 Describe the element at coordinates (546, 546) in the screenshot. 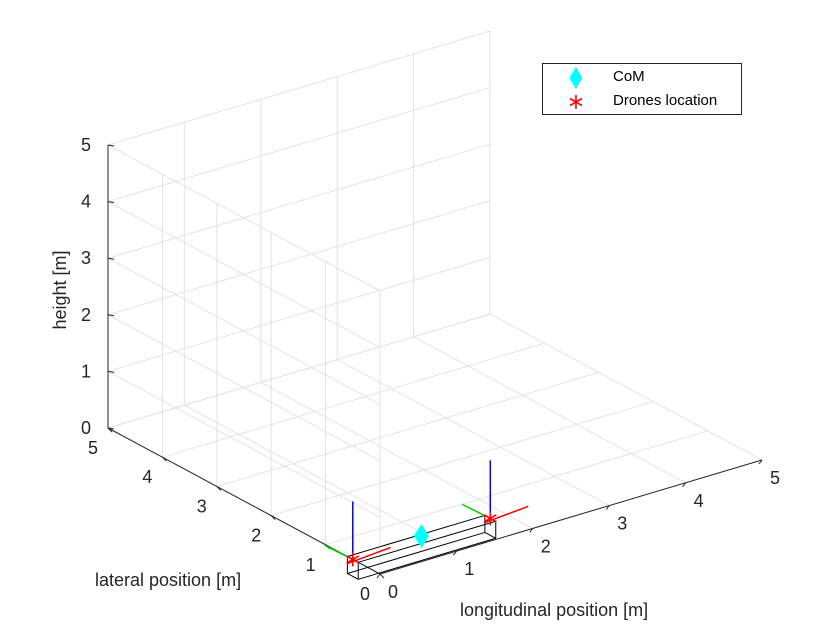

I see `x-tick-label: 2` at that location.